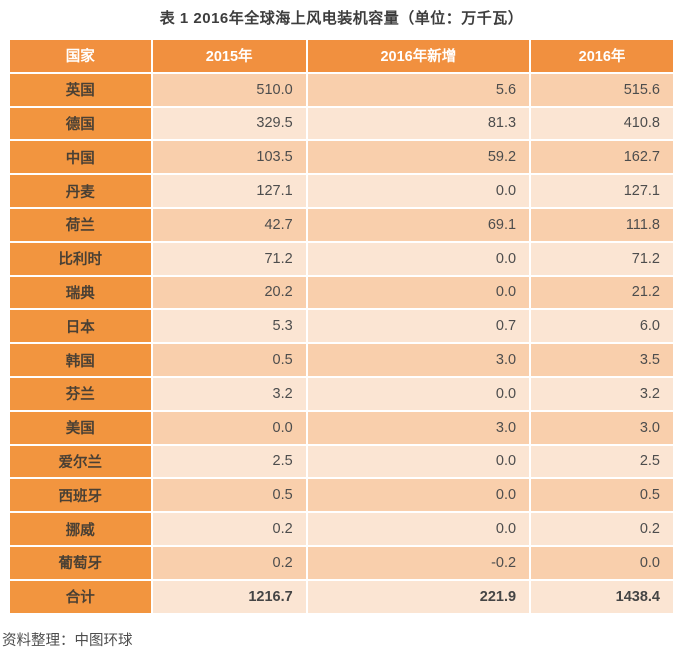 This screenshot has width=683, height=651. Describe the element at coordinates (418, 326) in the screenshot. I see `value-2016-added: 0.7` at that location.